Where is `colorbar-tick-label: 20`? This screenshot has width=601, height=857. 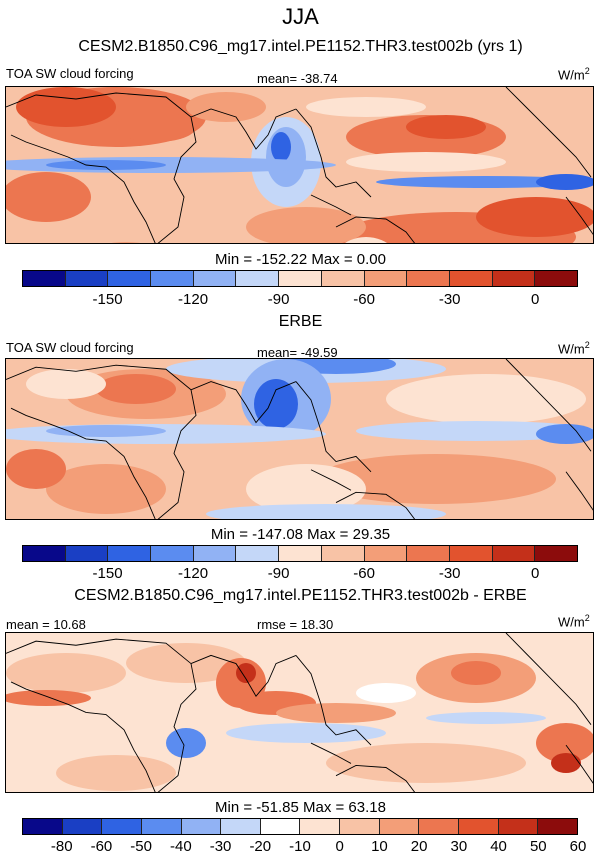 colorbar-tick-label: 20 is located at coordinates (419, 846).